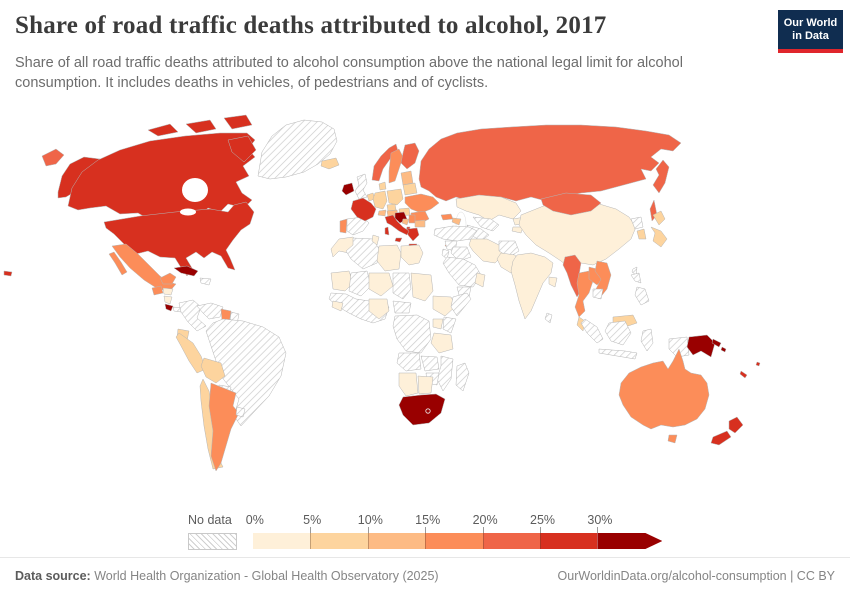 This screenshot has width=850, height=600. What do you see at coordinates (462, 272) in the screenshot?
I see `country-saudi-arabia` at bounding box center [462, 272].